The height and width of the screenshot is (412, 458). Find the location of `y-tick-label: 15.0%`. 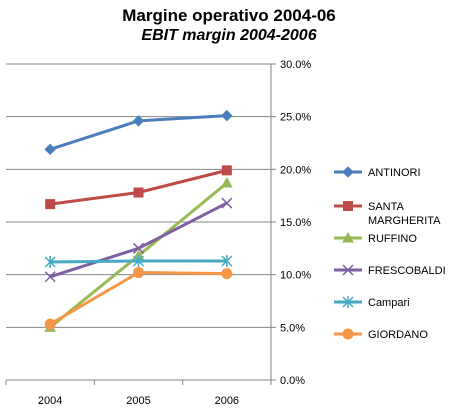

y-tick-label: 15.0% is located at coordinates (295, 223).